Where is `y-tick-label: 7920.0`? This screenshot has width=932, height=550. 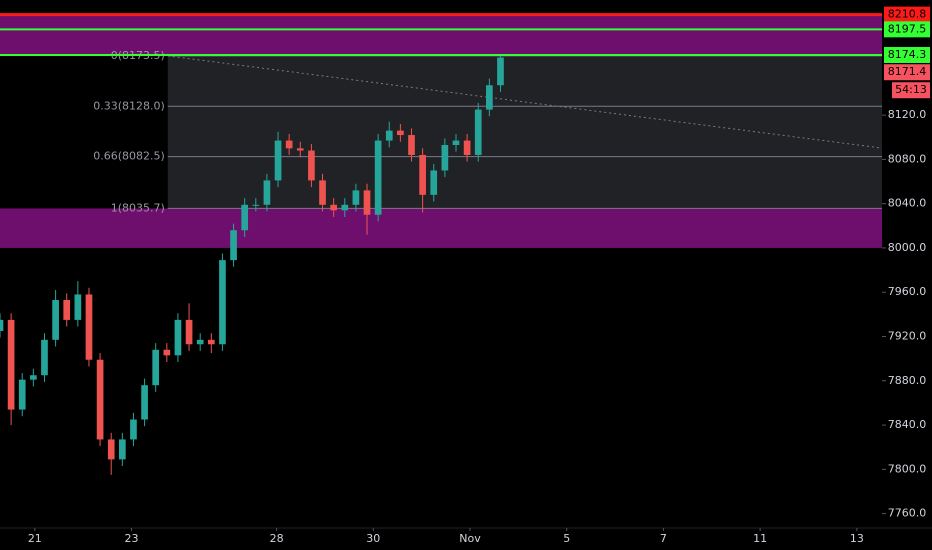 y-tick-label: 7920.0 is located at coordinates (907, 336).